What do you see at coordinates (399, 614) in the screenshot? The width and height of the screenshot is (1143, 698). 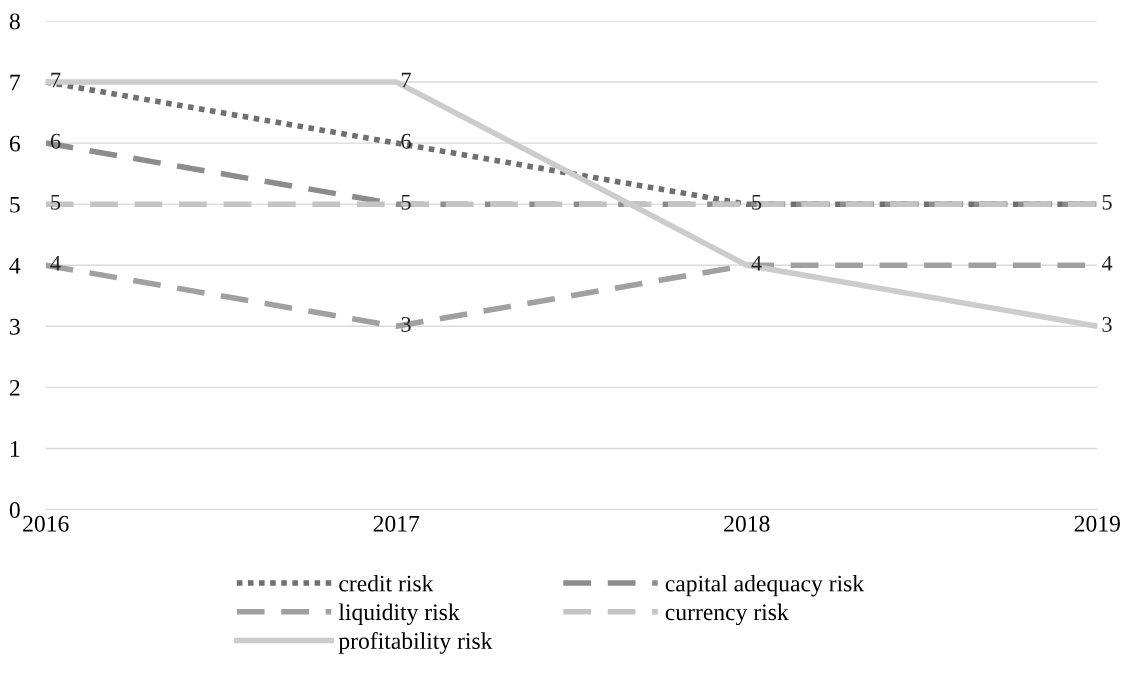 I see `legend-label: liquidity risk` at bounding box center [399, 614].